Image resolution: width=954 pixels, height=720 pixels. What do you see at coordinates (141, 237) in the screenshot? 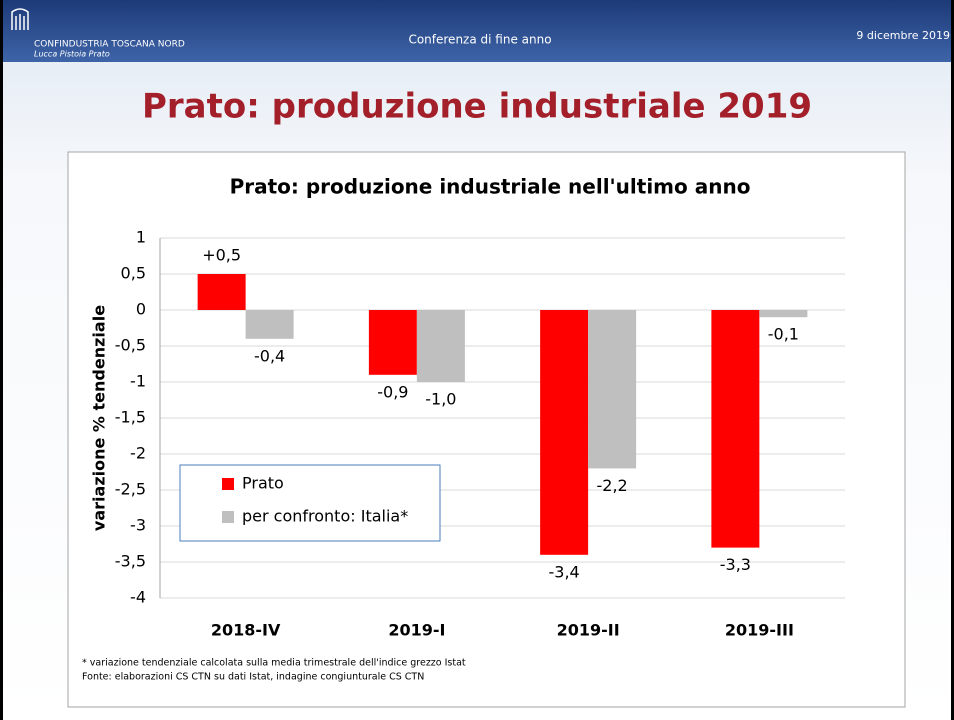
I see `y-tick-label: 1` at bounding box center [141, 237].